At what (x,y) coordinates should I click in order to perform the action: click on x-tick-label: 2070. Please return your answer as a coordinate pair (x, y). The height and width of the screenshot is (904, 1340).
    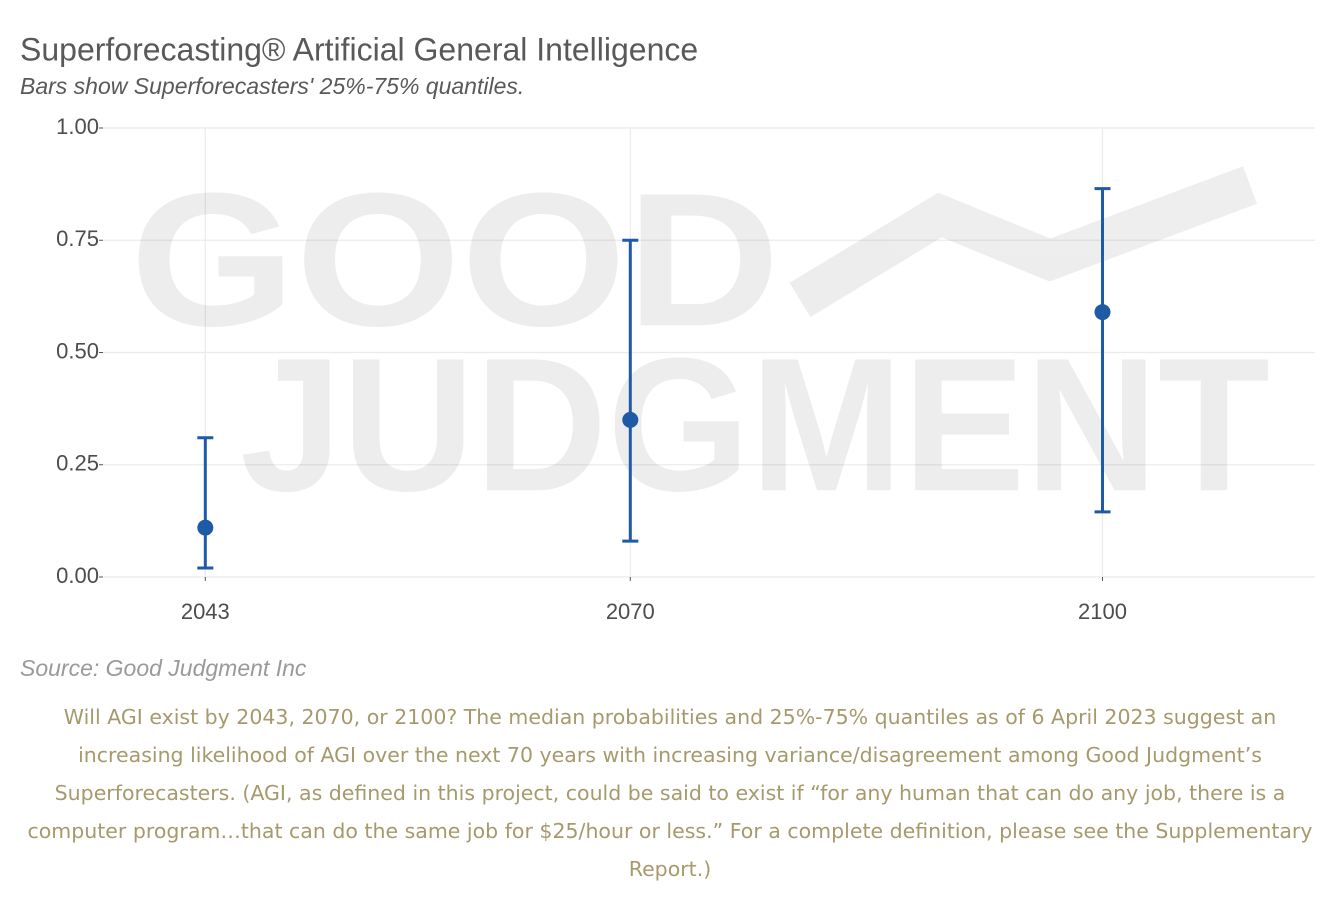
    Looking at the image, I should click on (630, 611).